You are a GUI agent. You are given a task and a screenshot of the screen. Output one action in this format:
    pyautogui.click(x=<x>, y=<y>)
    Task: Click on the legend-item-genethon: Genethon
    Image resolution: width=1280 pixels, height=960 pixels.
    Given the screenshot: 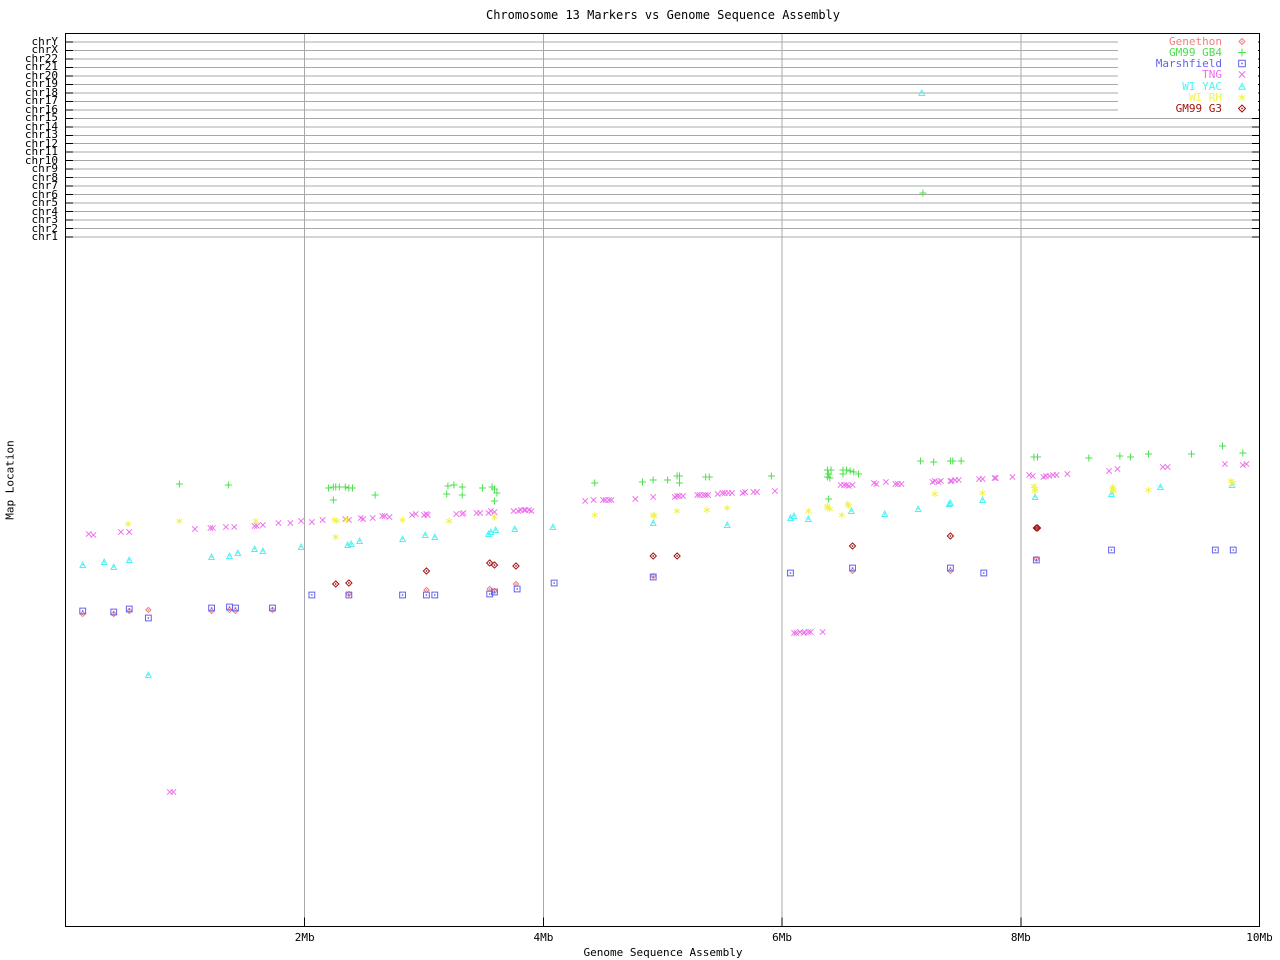 What is the action you would take?
    pyautogui.click(x=1188, y=41)
    